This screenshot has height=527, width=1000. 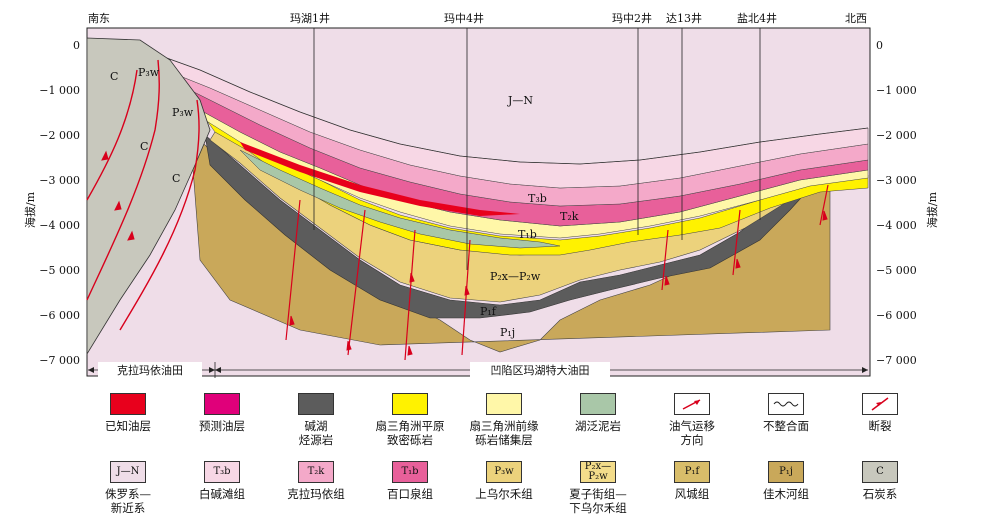 What do you see at coordinates (128, 404) in the screenshot?
I see `known-oil-swatch` at bounding box center [128, 404].